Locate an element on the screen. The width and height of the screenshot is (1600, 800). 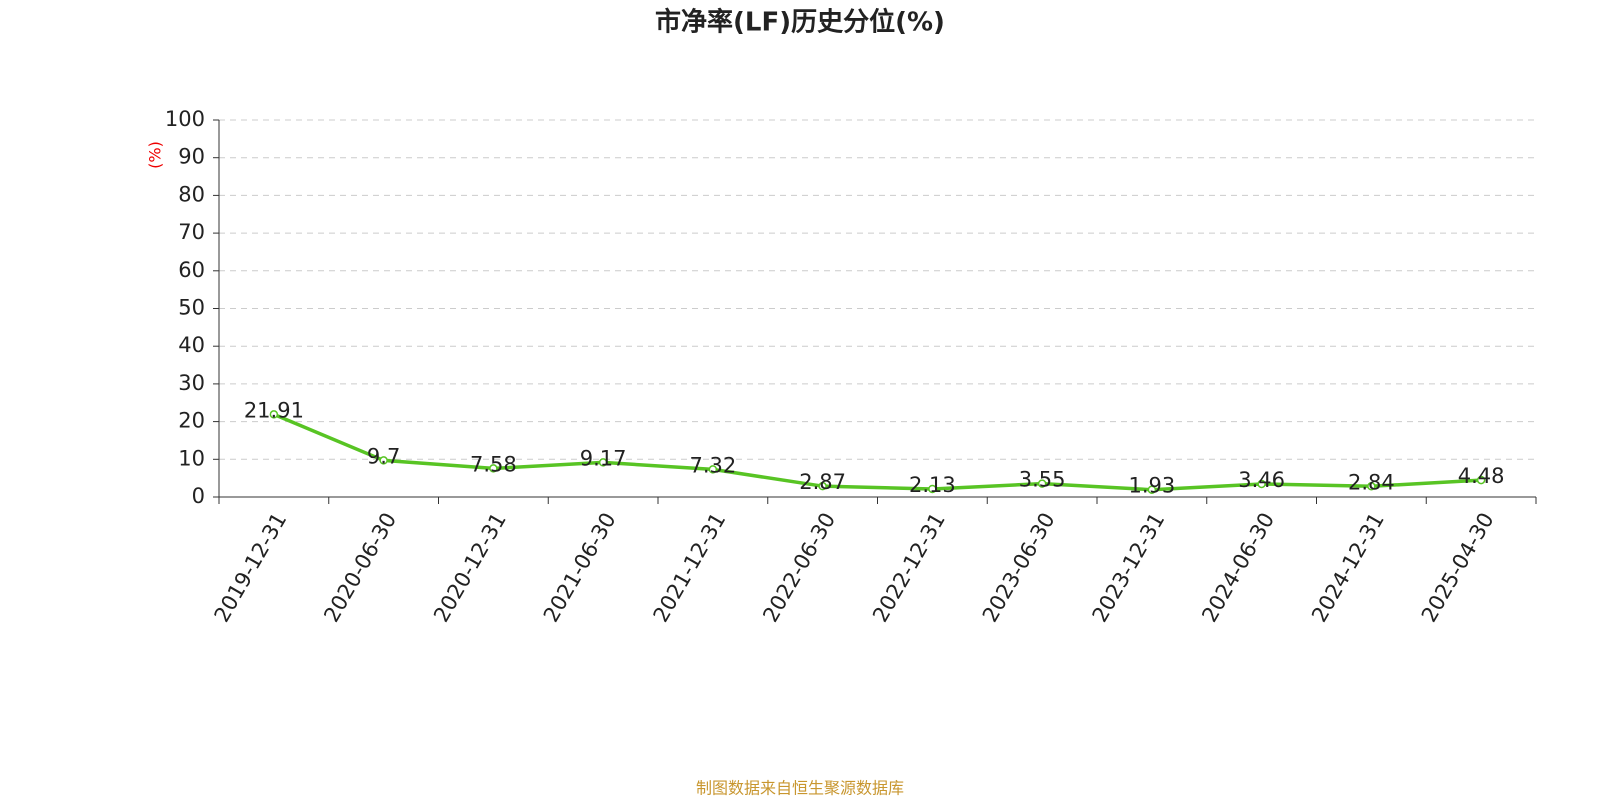
x-tick-label: 2020-06-30 is located at coordinates (360, 568).